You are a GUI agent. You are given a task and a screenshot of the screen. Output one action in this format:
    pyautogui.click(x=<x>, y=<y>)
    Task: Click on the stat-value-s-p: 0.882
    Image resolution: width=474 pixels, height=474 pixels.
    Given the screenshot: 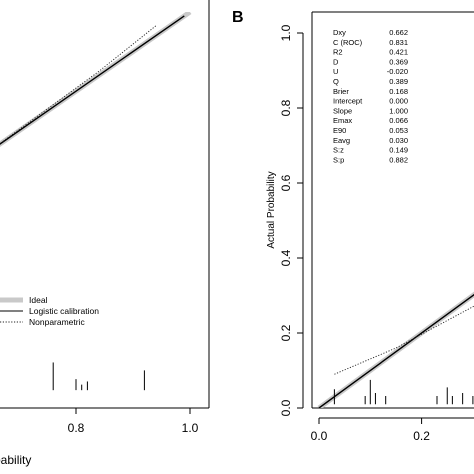 What is the action you would take?
    pyautogui.click(x=398, y=159)
    